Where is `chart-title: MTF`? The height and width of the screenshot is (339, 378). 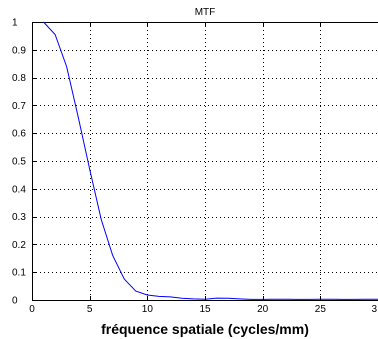
chart-title: MTF is located at coordinates (205, 12).